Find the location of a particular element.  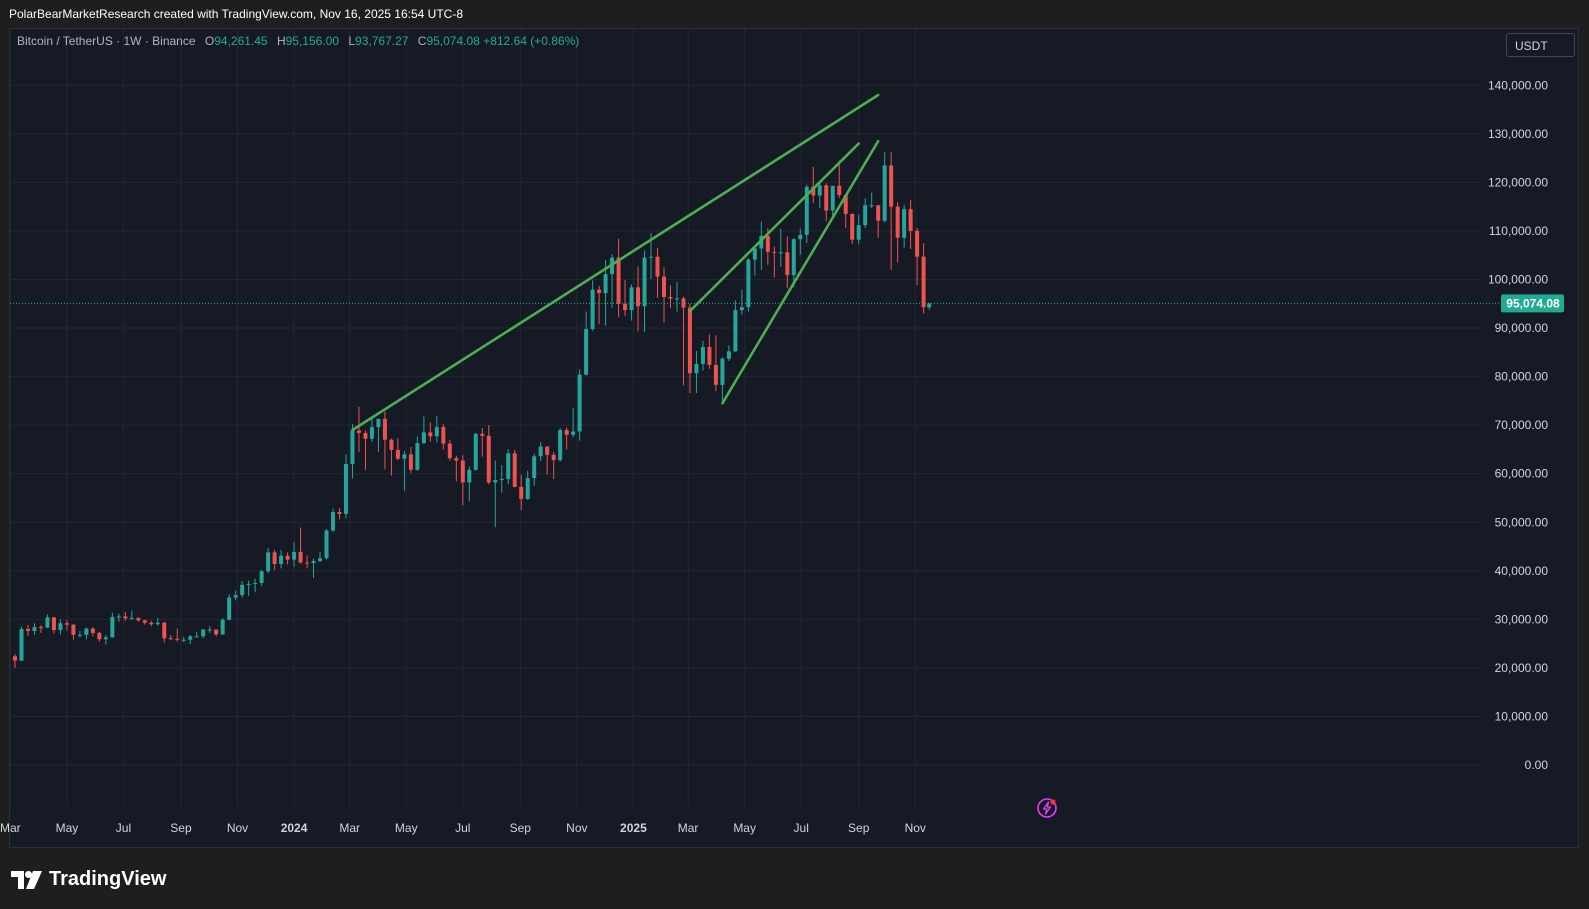

price-axis-label: 140,000.00 is located at coordinates (1518, 85).